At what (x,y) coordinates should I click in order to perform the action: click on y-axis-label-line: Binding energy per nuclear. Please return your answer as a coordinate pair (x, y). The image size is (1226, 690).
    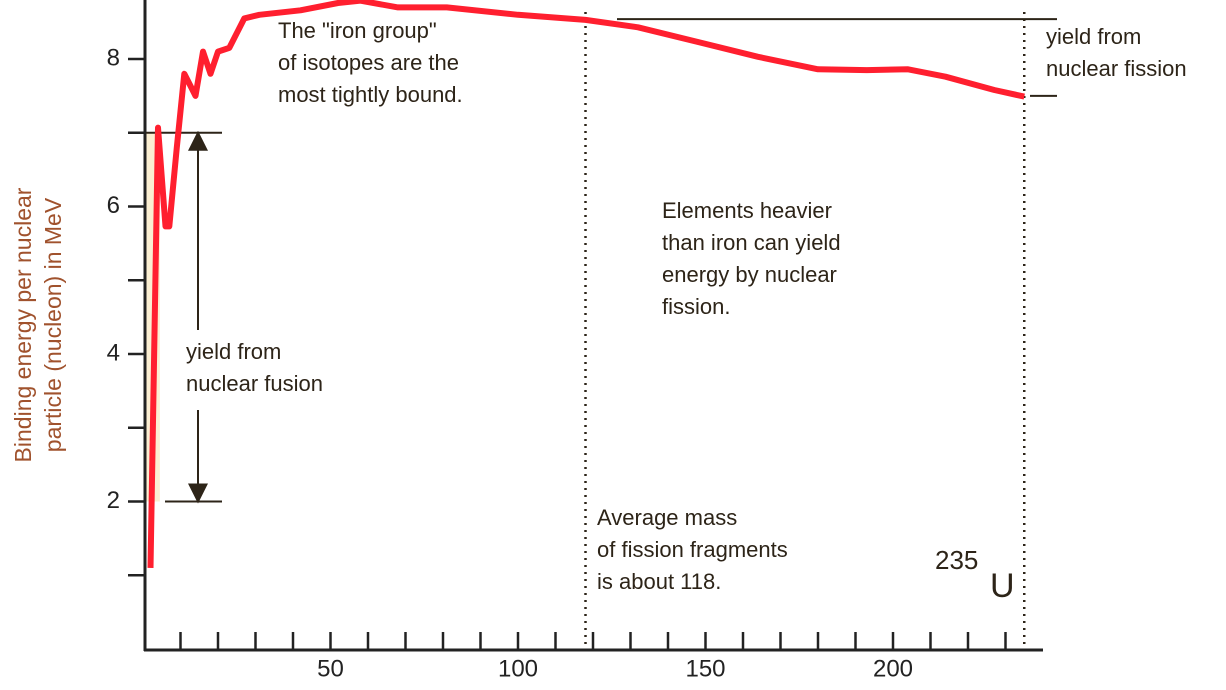
    Looking at the image, I should click on (23, 324).